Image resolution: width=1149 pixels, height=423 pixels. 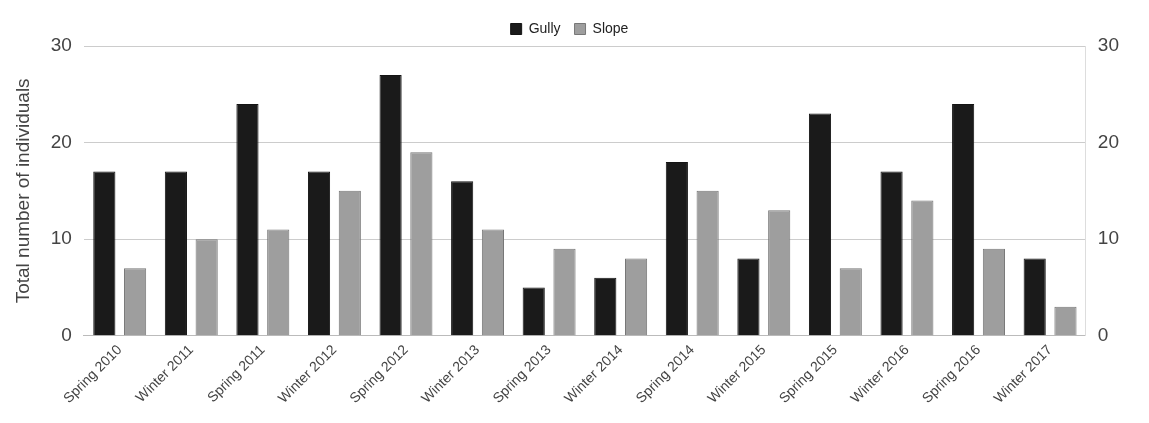 What do you see at coordinates (544, 27) in the screenshot?
I see `legend-label: Gully` at bounding box center [544, 27].